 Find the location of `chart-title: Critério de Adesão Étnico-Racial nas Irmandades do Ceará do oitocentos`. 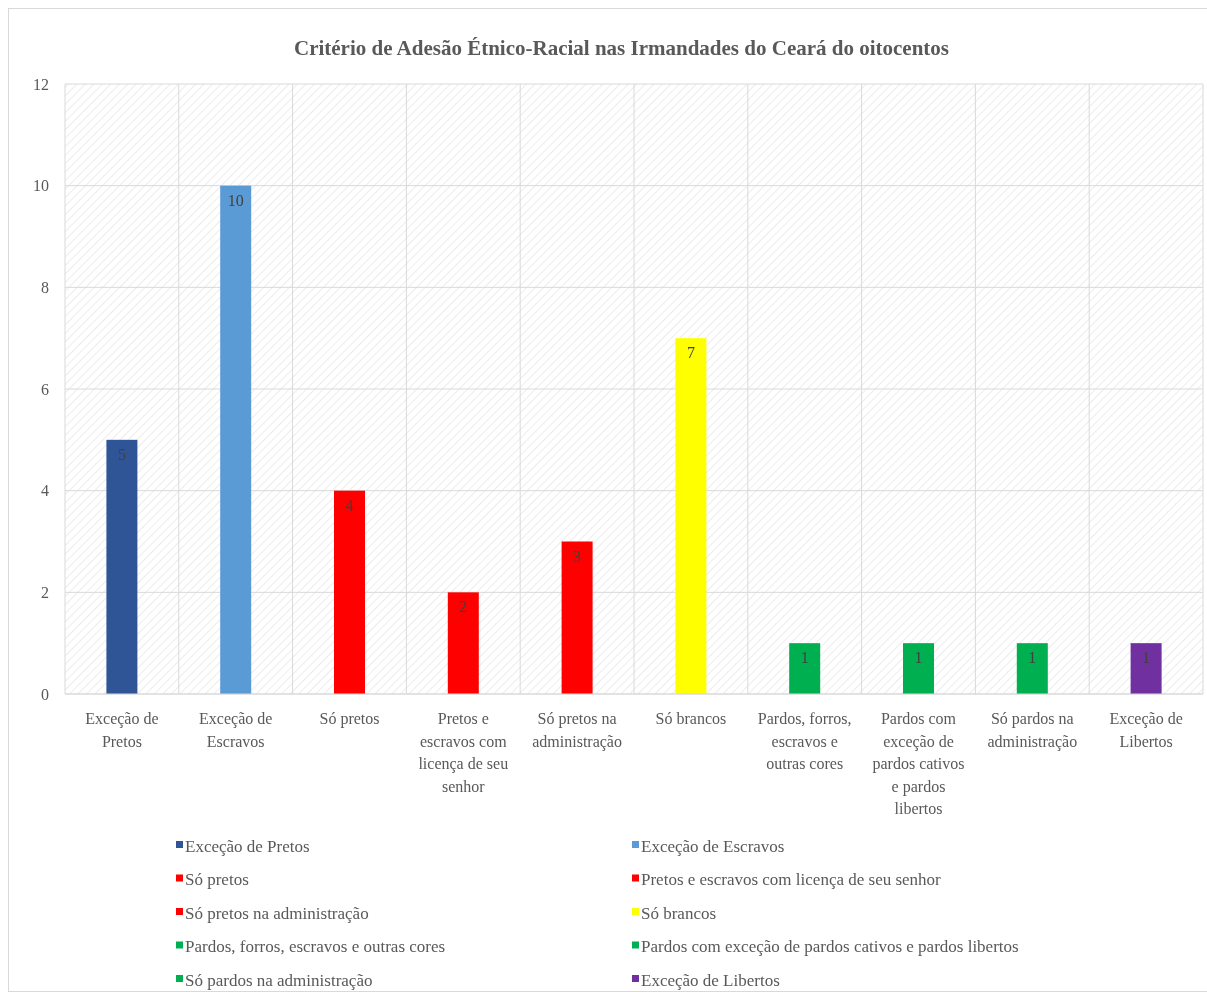

chart-title: Critério de Adesão Étnico-Racial nas Irmandades do Ceará do oitocentos is located at coordinates (621, 48).